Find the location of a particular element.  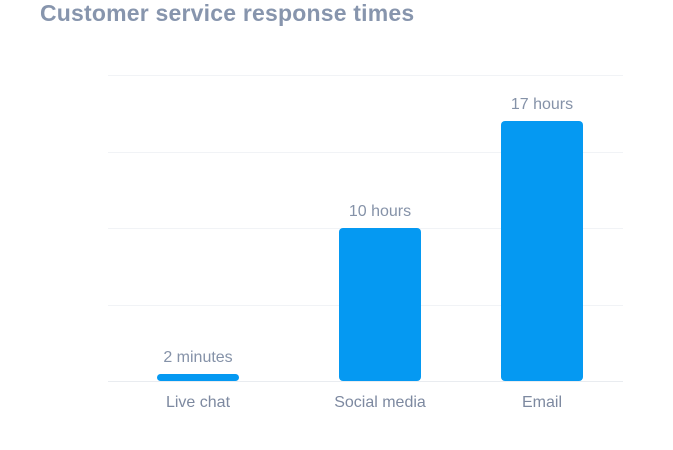

bar-column-email: 17 hours is located at coordinates (542, 228).